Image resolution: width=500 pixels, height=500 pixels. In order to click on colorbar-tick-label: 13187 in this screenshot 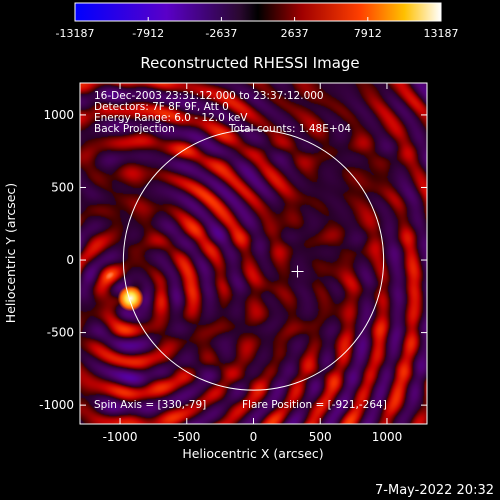, I will do `click(441, 33)`.